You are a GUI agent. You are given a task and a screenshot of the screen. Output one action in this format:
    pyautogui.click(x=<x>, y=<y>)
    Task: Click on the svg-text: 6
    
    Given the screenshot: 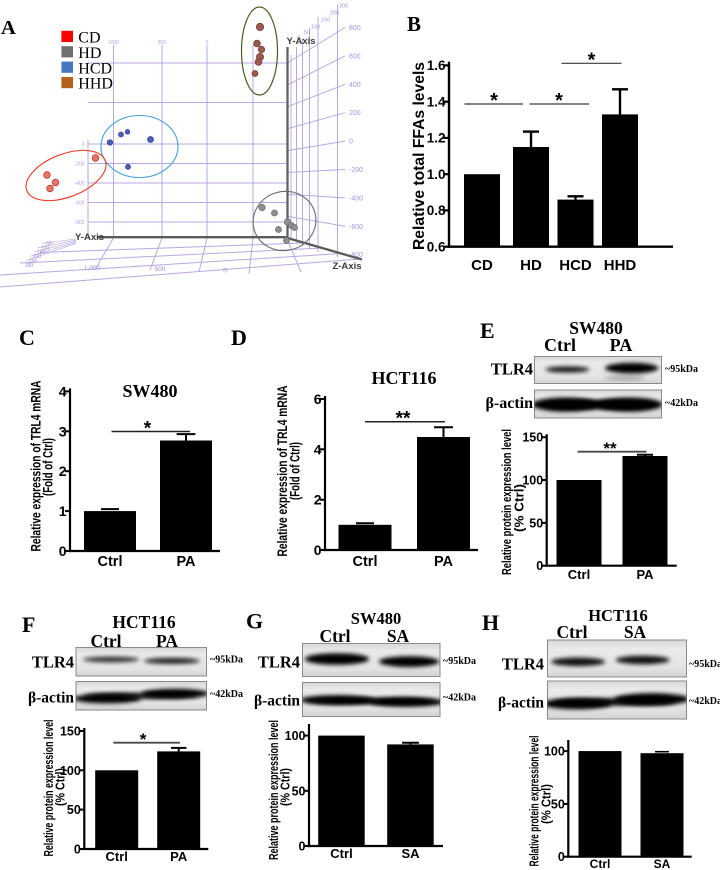 What is the action you would take?
    pyautogui.click(x=318, y=399)
    